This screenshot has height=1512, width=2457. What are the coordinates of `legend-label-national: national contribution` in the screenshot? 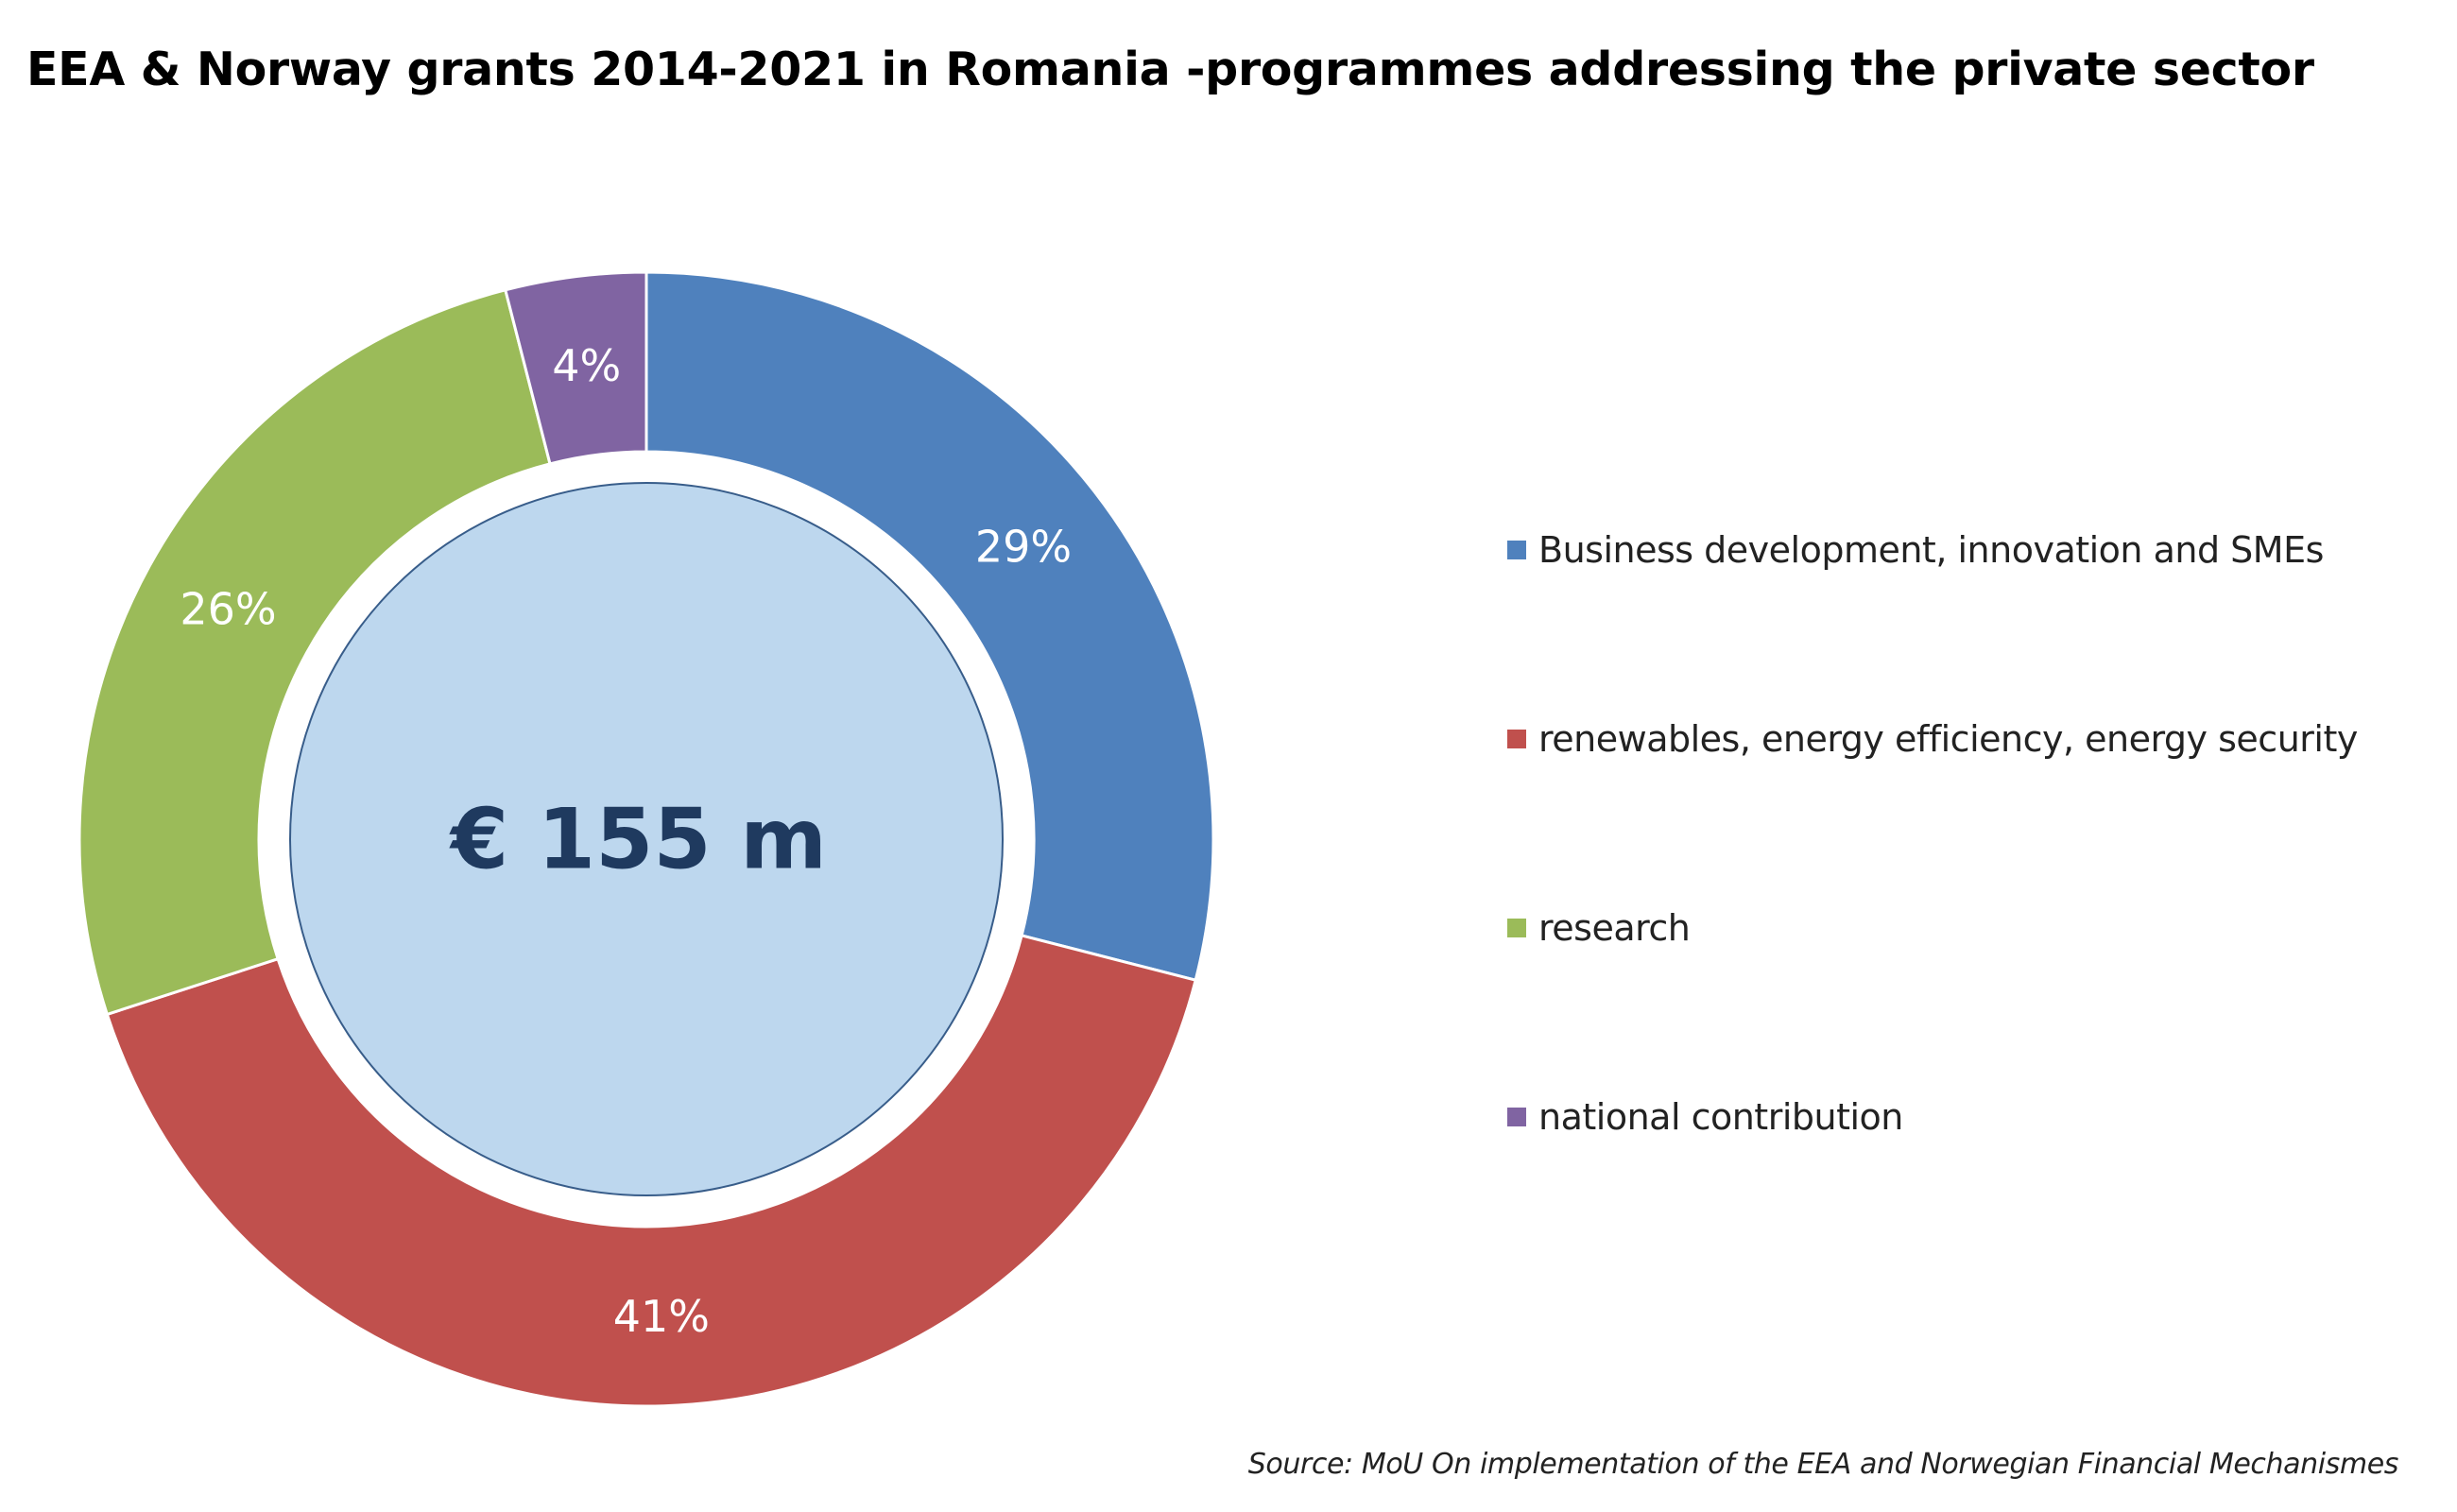 It's located at (1720, 1117).